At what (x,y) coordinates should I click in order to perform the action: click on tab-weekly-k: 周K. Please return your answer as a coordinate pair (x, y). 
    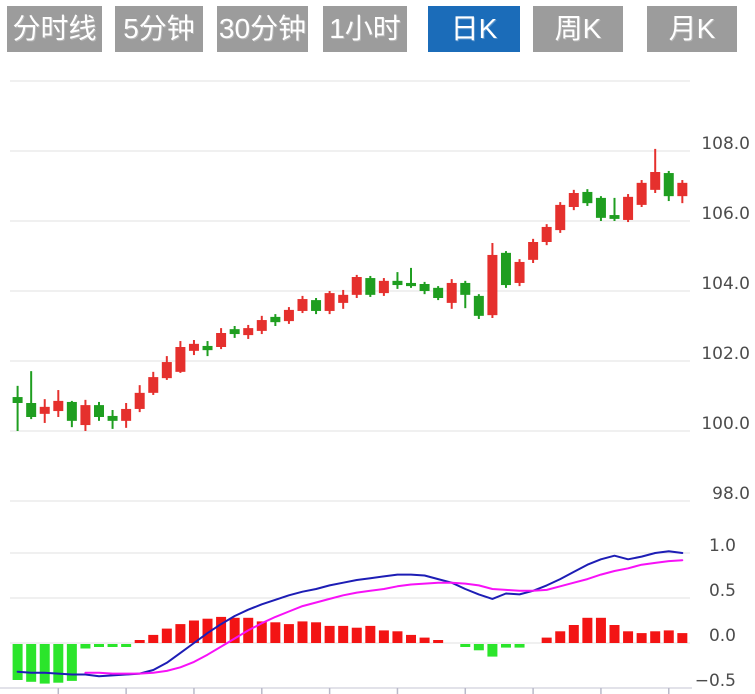
    Looking at the image, I should click on (578, 29).